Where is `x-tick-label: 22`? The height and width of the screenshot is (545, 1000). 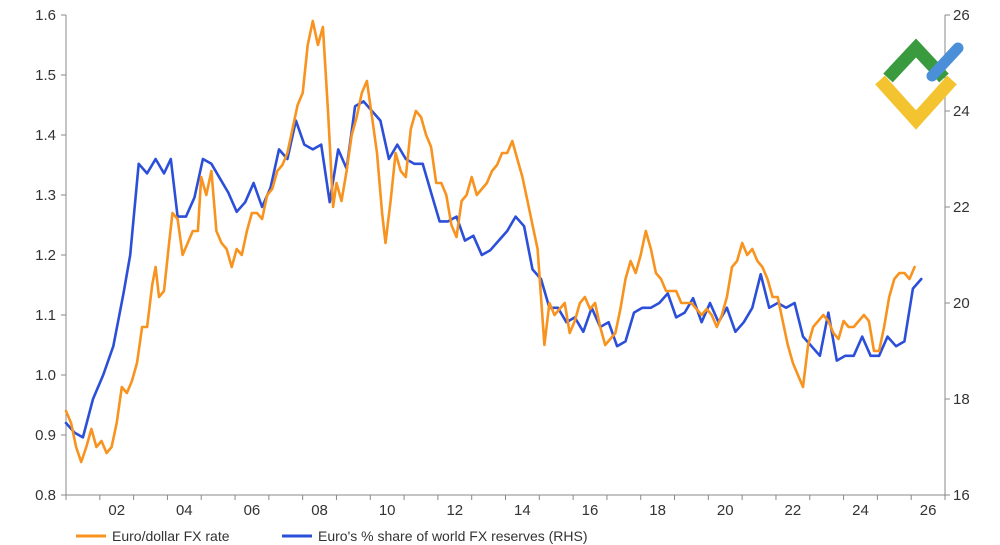 x-tick-label: 22 is located at coordinates (793, 510).